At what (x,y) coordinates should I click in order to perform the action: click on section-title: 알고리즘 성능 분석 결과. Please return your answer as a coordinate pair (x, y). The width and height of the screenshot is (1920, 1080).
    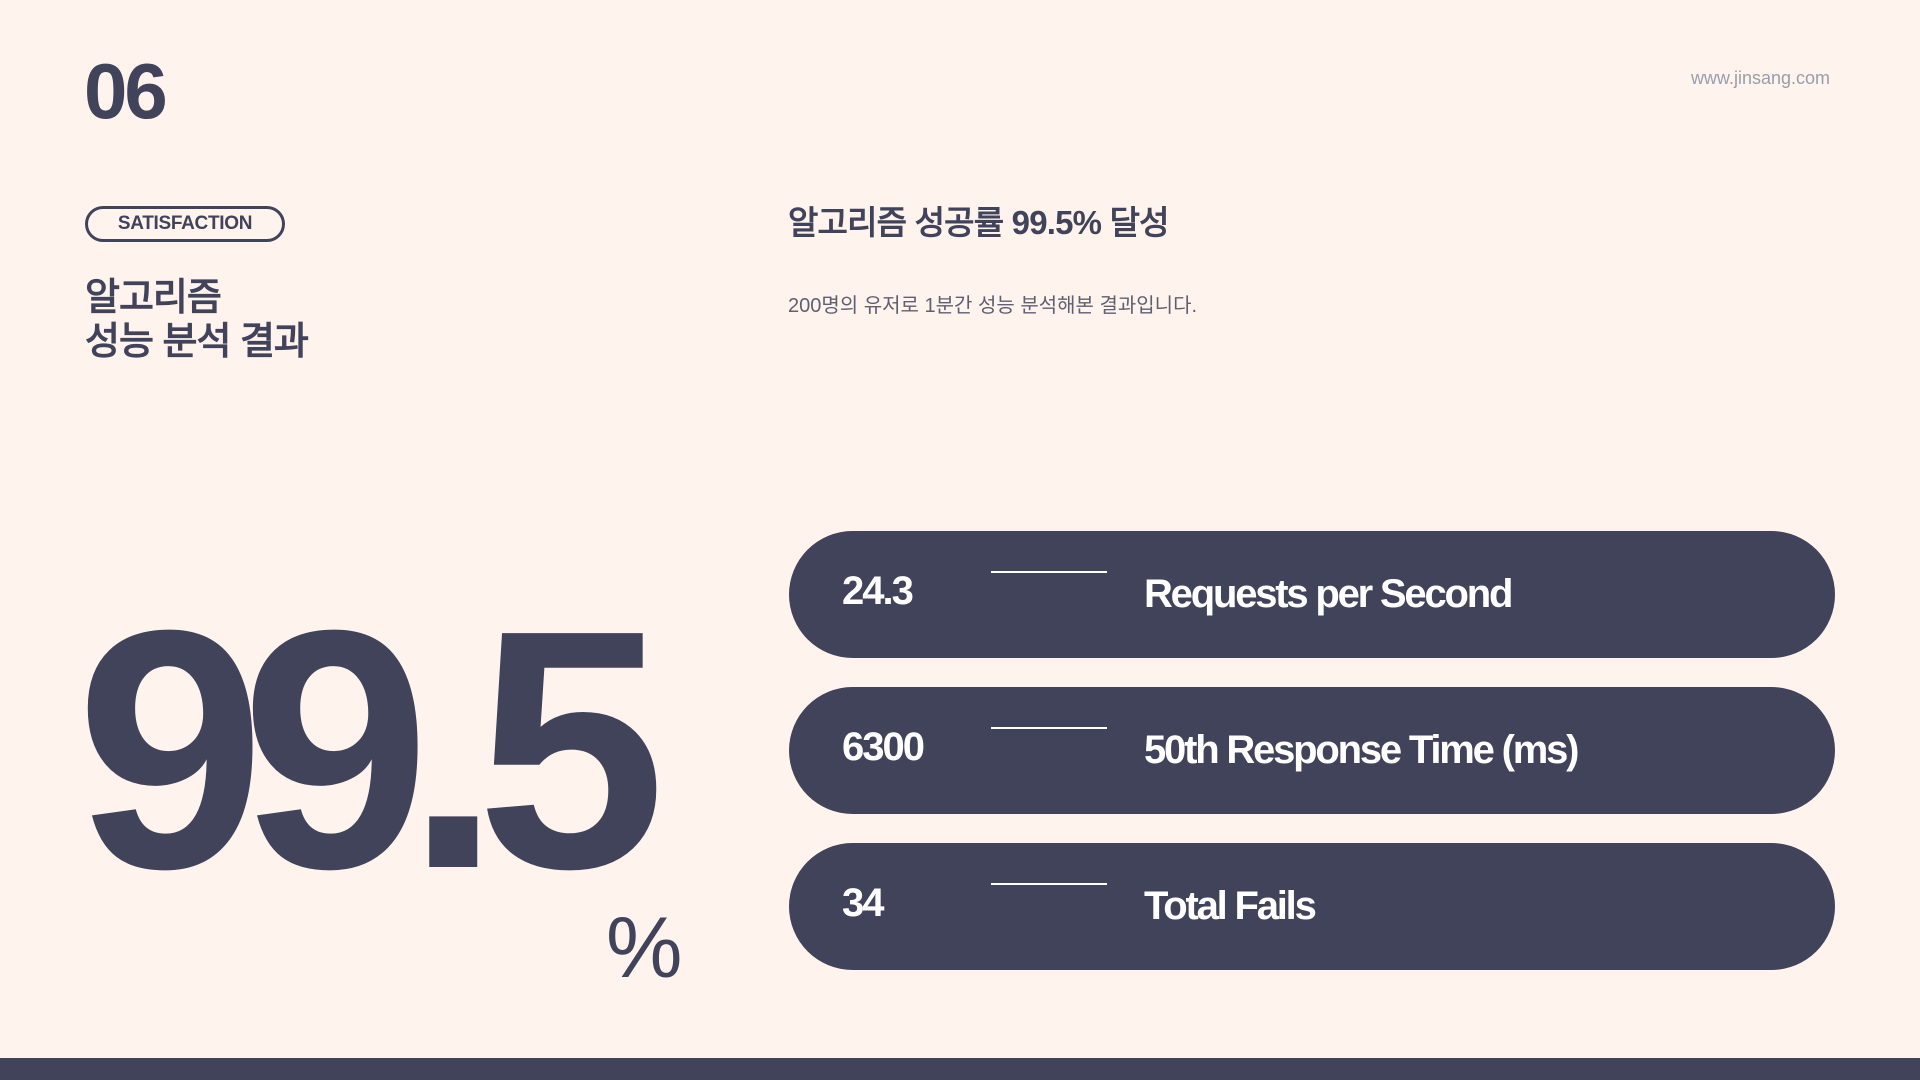
    Looking at the image, I should click on (197, 320).